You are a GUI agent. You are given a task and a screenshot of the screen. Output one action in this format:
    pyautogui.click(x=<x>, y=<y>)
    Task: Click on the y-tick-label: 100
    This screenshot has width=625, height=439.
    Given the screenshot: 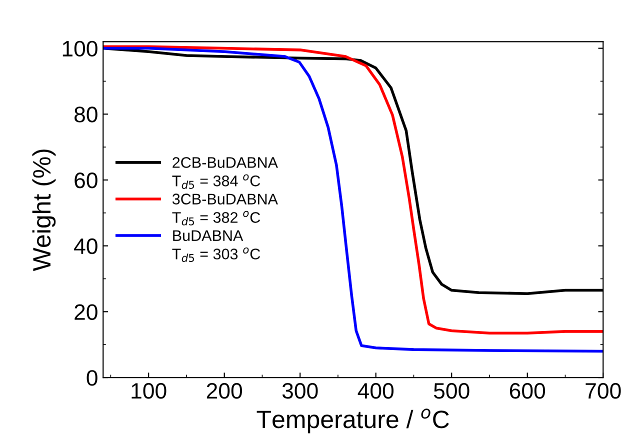 What is the action you would take?
    pyautogui.click(x=80, y=48)
    